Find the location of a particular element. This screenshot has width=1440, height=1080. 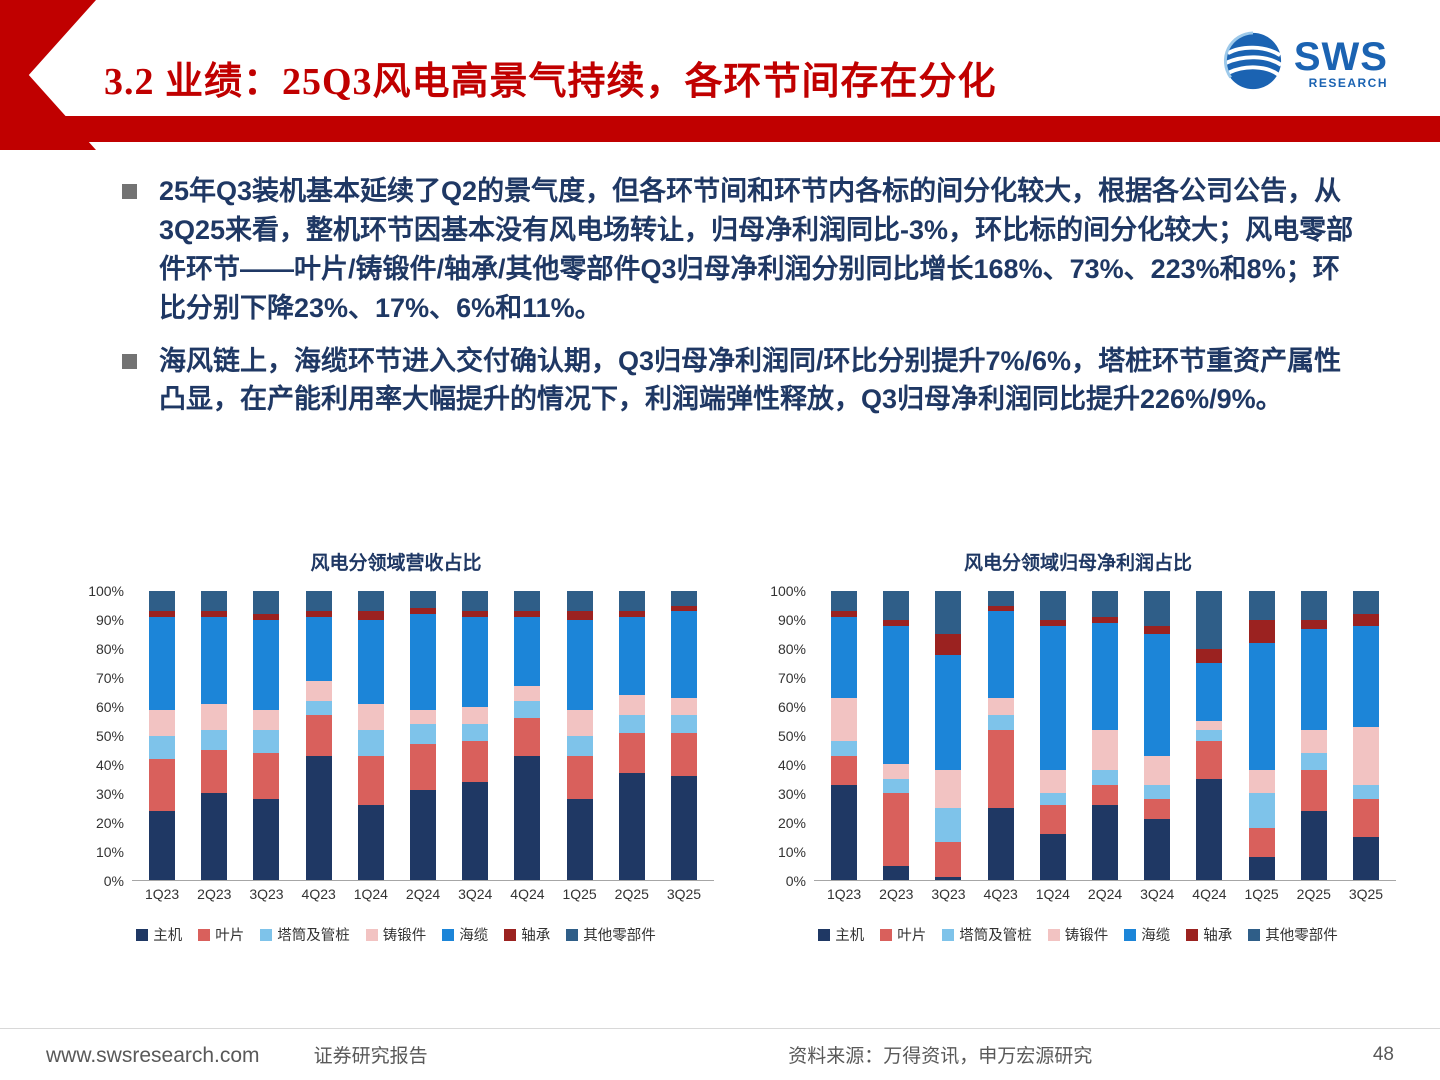

stacked-bar-2Q24 is located at coordinates (1105, 735).